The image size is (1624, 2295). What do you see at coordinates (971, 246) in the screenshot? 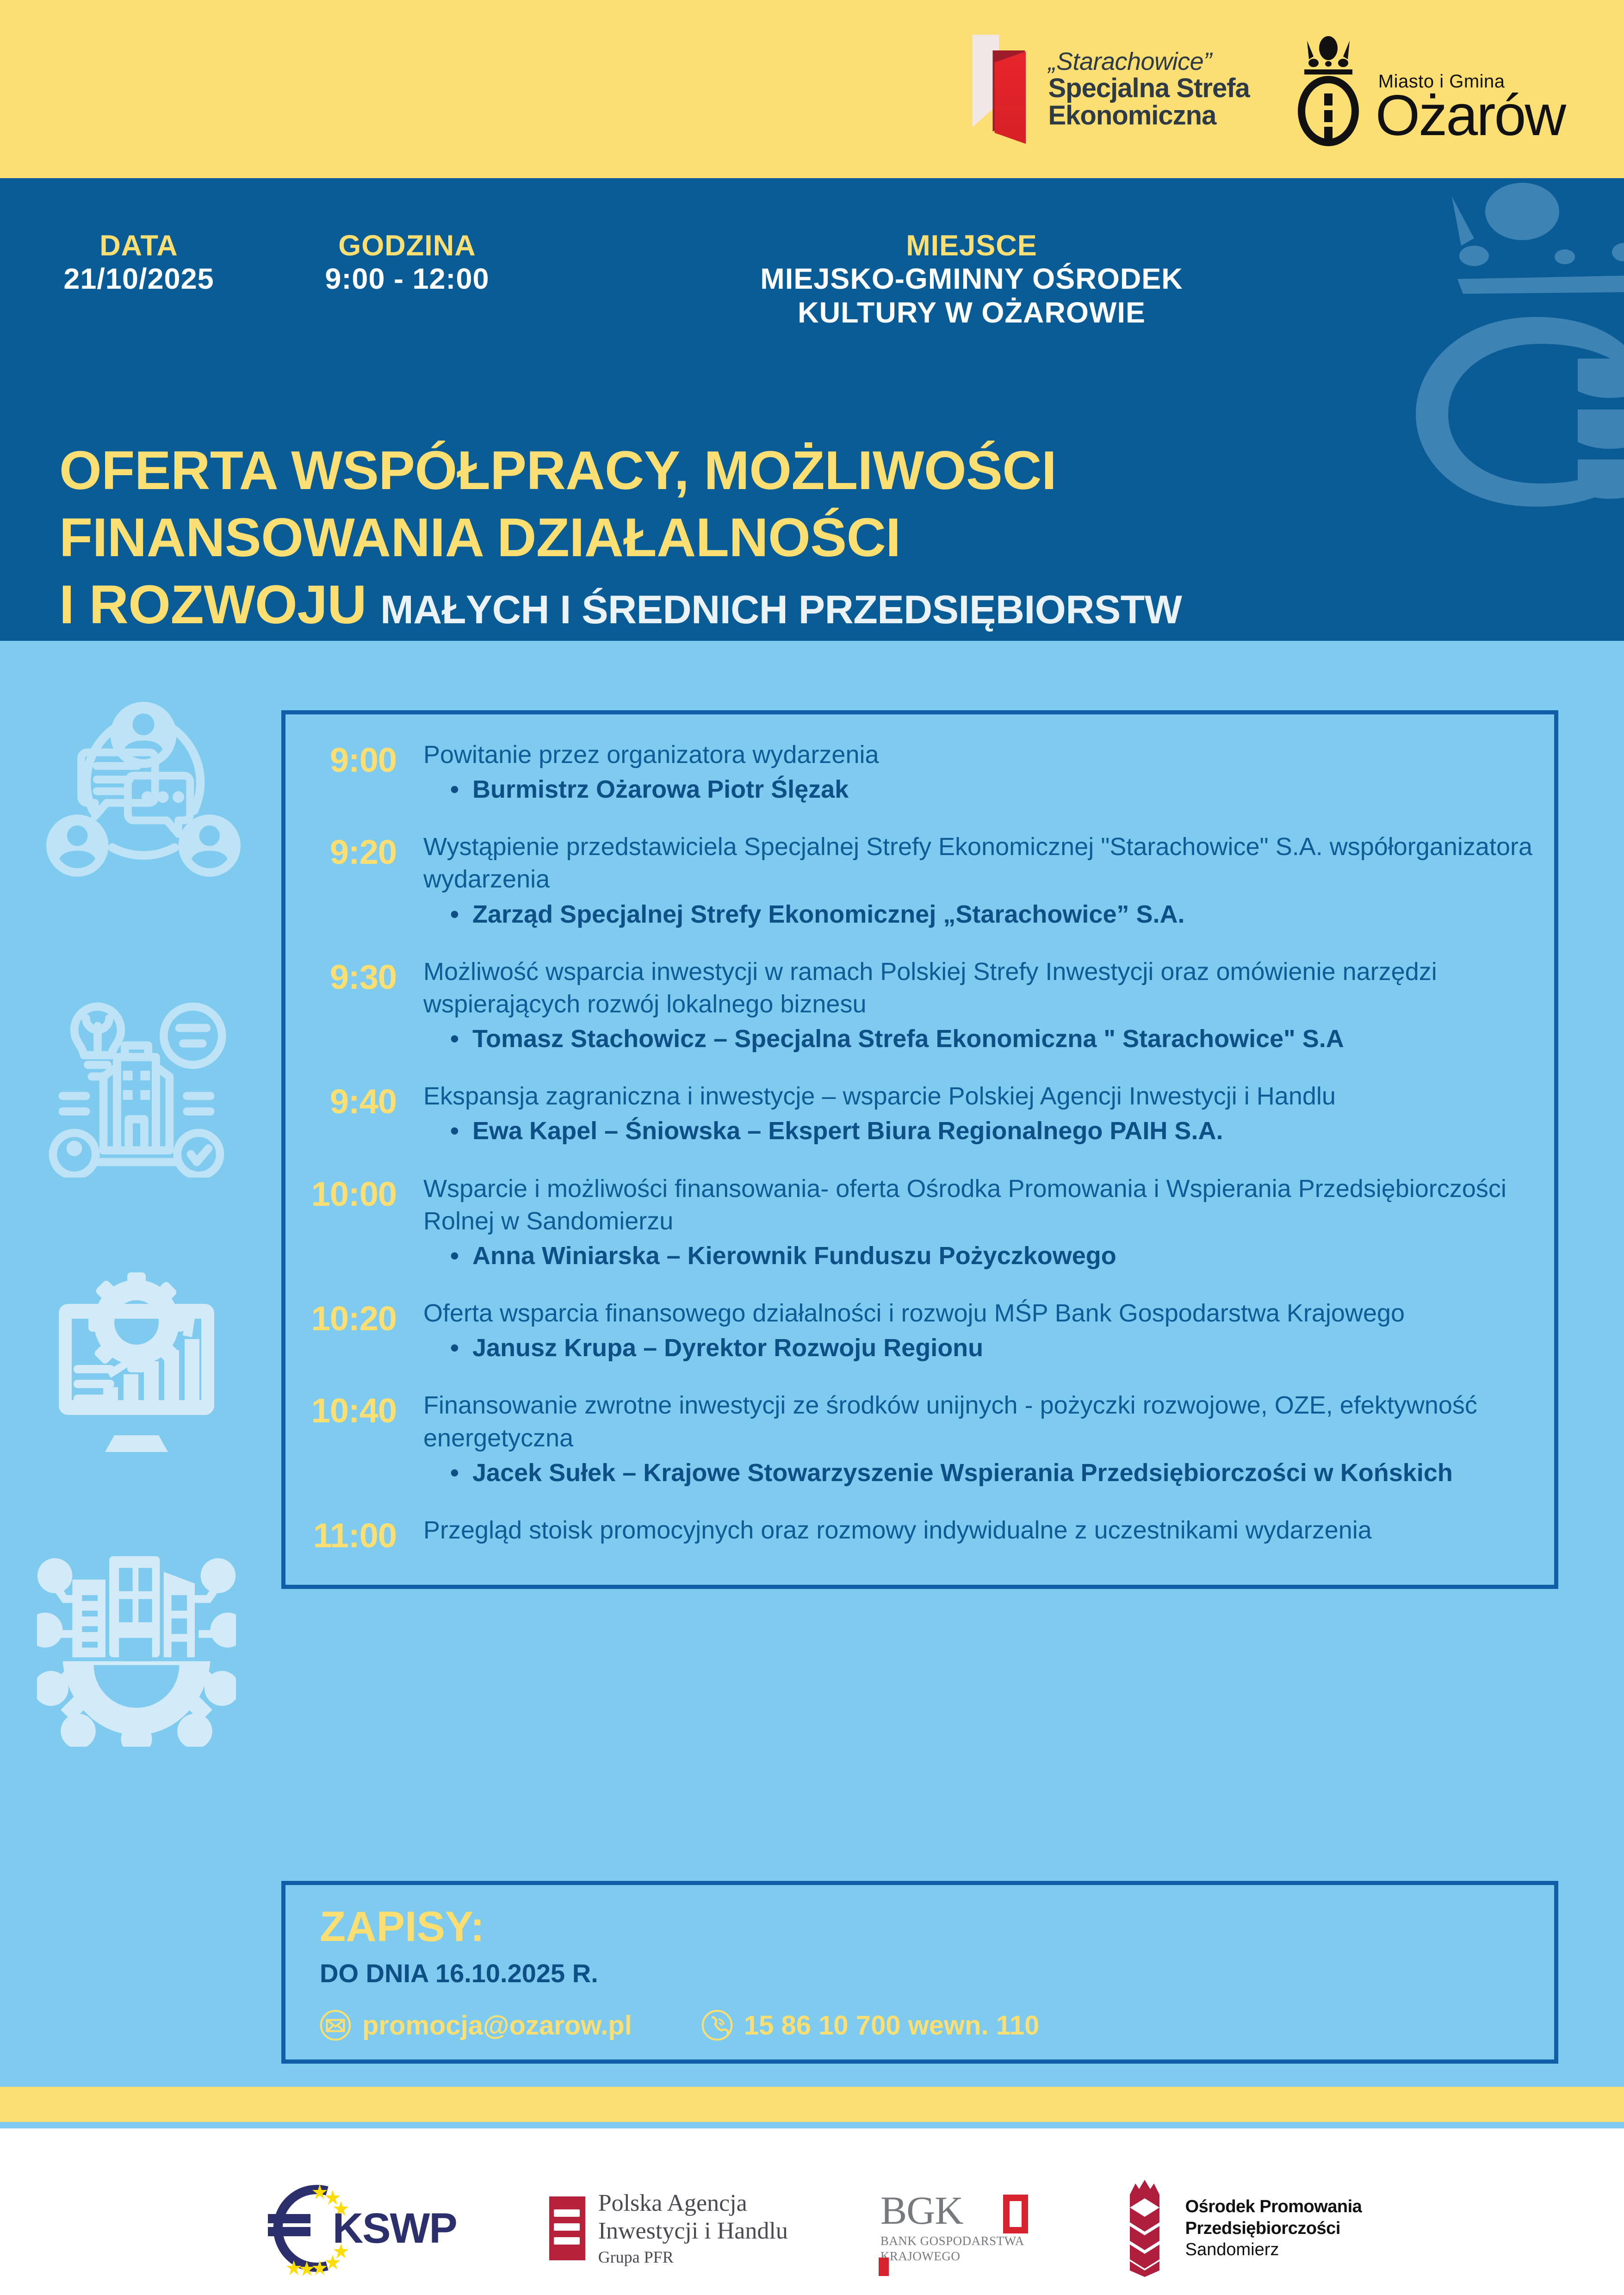
I see `place-label: MIEJSCE` at bounding box center [971, 246].